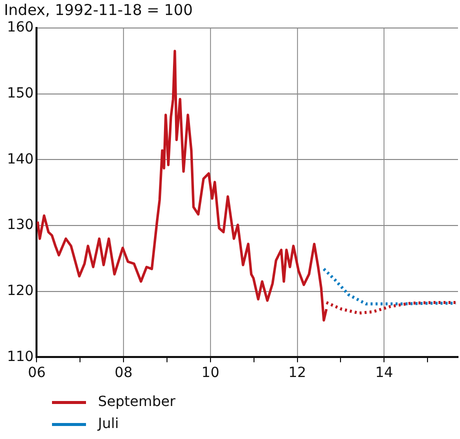 The height and width of the screenshot is (439, 460). I want to click on legend-label: Juli, so click(108, 424).